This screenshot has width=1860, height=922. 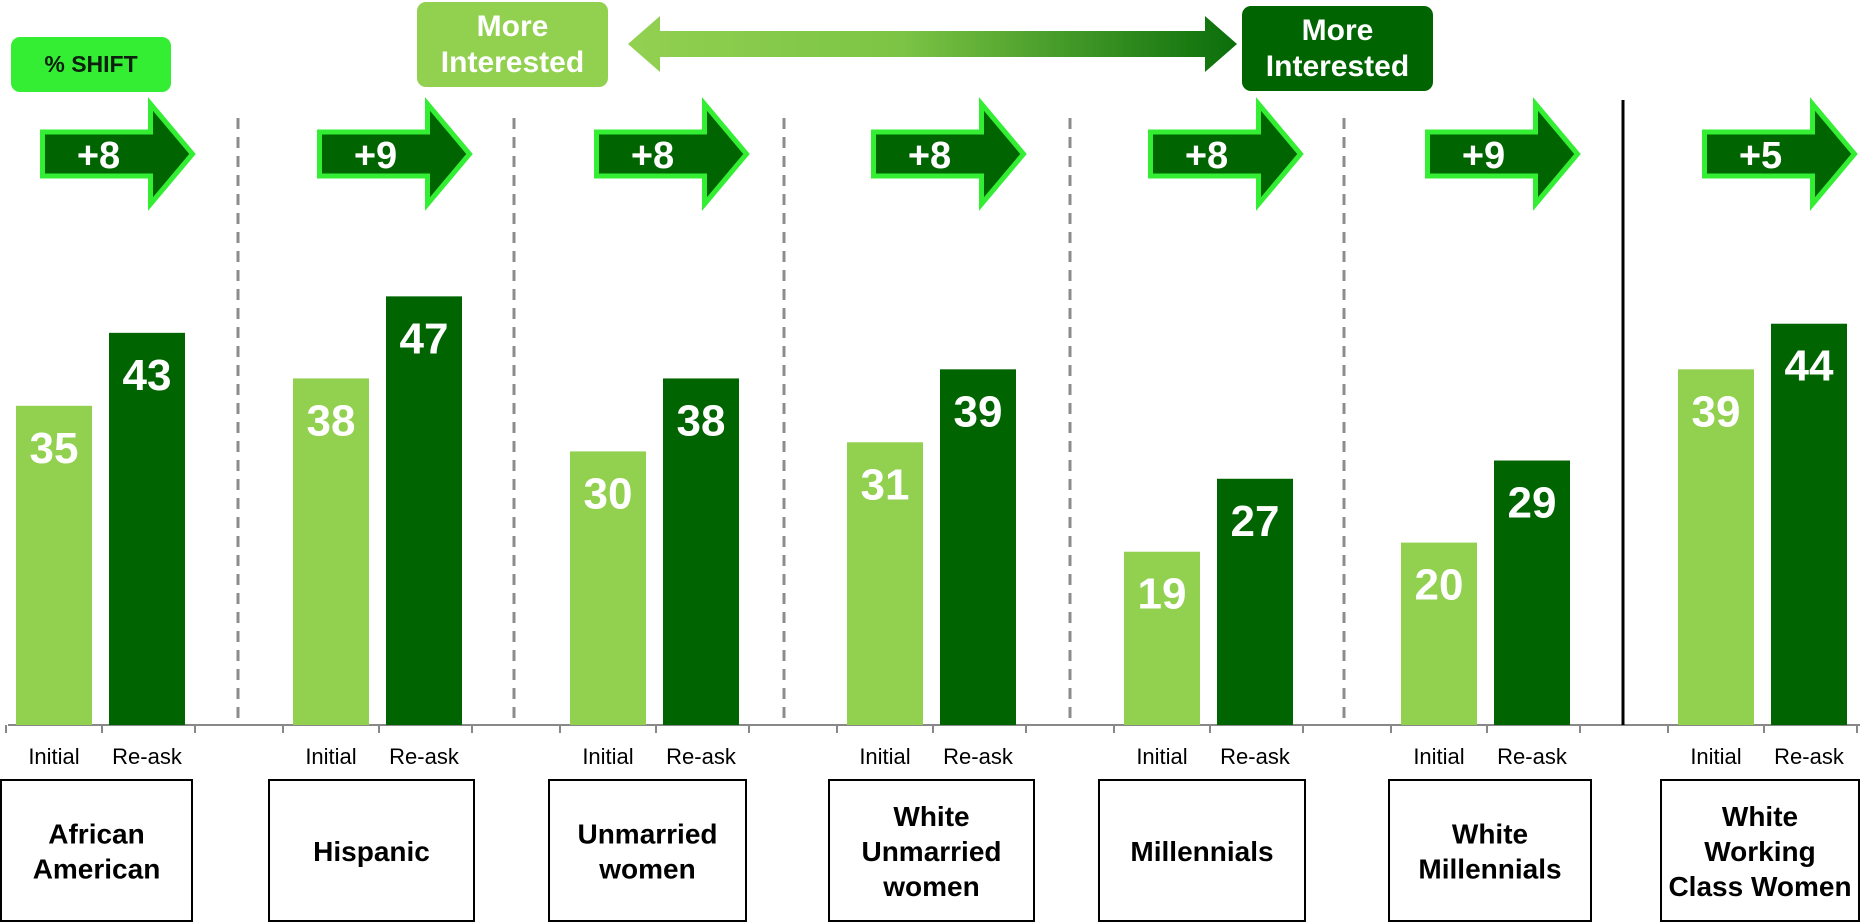 I want to click on bar-value-label-reask: 43, so click(x=147, y=375).